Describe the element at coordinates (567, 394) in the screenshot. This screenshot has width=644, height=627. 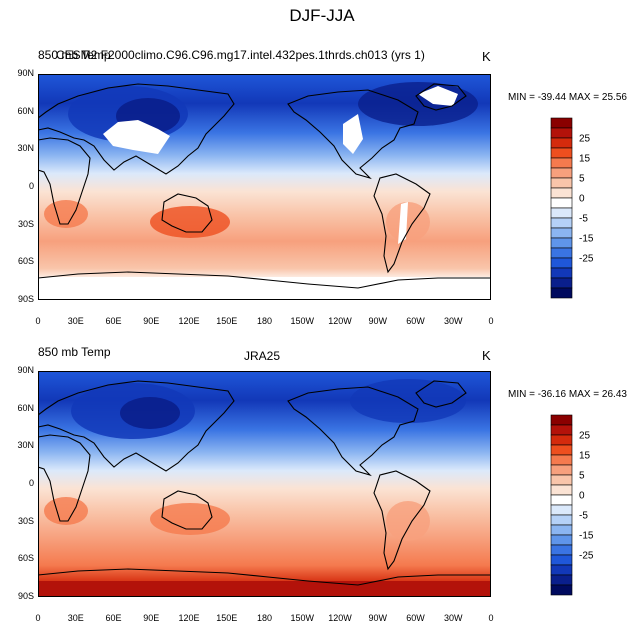
I see `panel2-minmax: MIN = -36.16 MAX = 26.43` at that location.